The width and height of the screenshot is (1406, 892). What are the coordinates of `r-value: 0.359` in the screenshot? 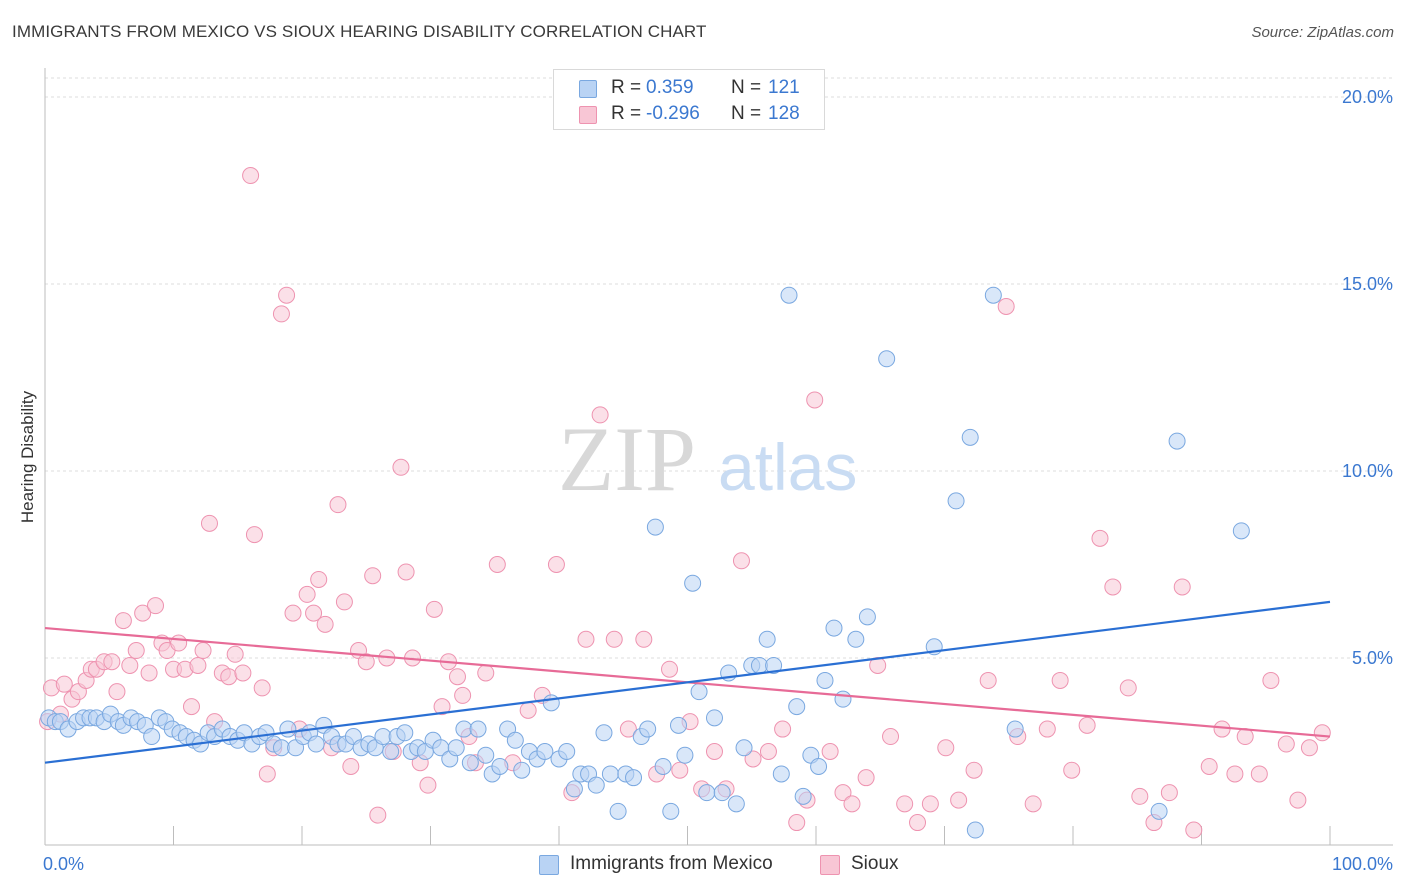 It's located at (670, 87).